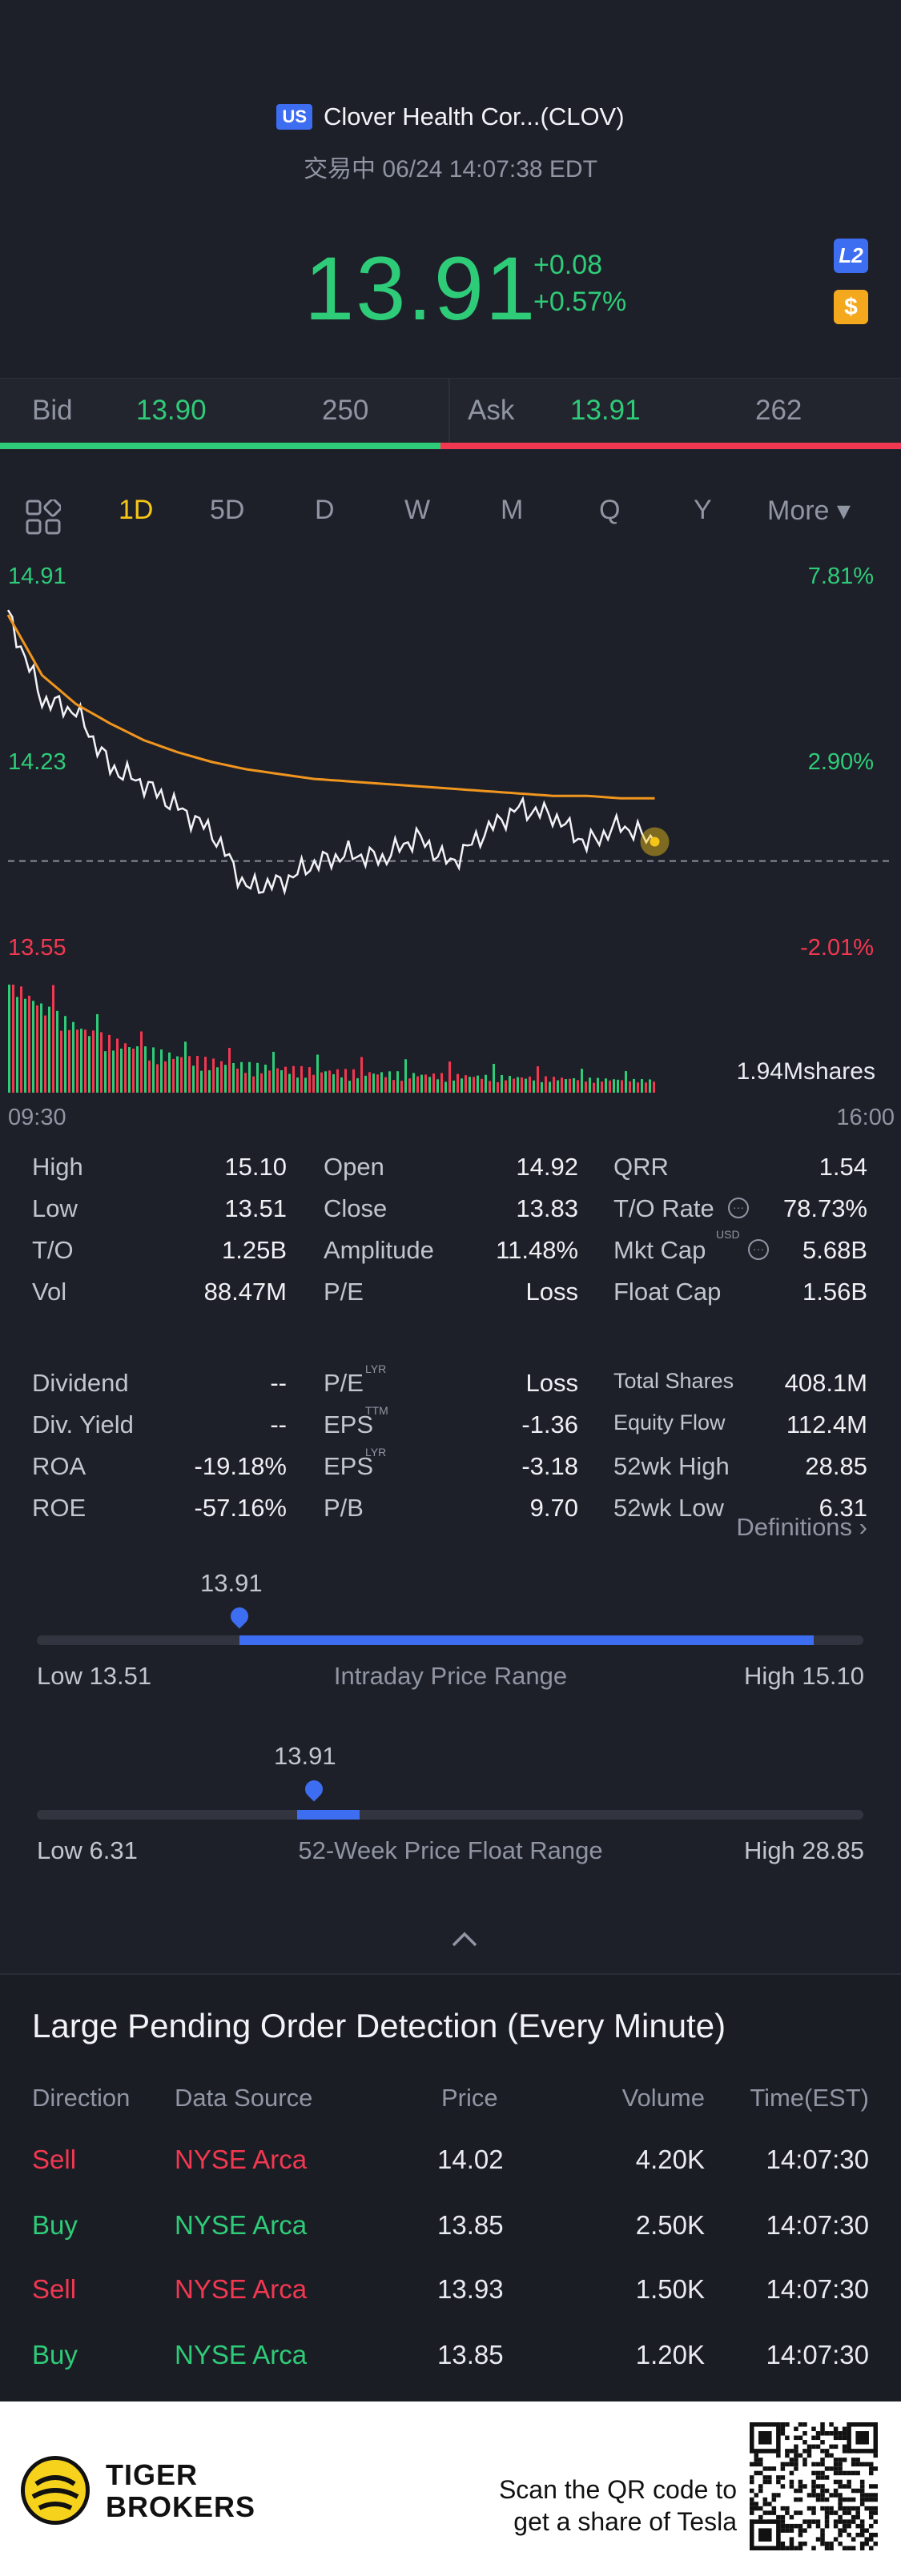  What do you see at coordinates (420, 289) in the screenshot?
I see `last-price: 13.91` at bounding box center [420, 289].